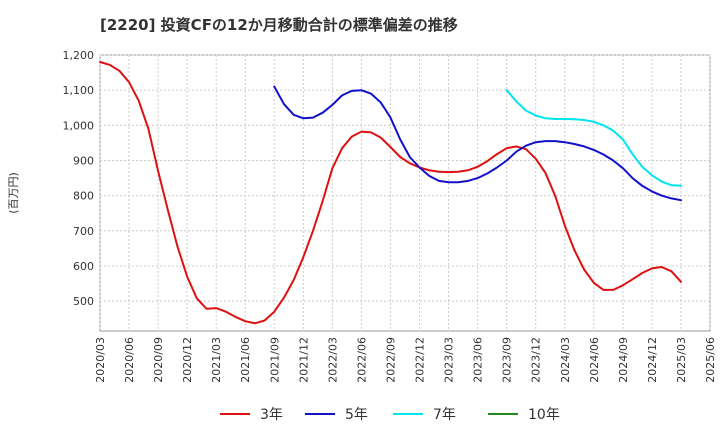  What do you see at coordinates (83, 196) in the screenshot?
I see `y-tick-label: 800` at bounding box center [83, 196].